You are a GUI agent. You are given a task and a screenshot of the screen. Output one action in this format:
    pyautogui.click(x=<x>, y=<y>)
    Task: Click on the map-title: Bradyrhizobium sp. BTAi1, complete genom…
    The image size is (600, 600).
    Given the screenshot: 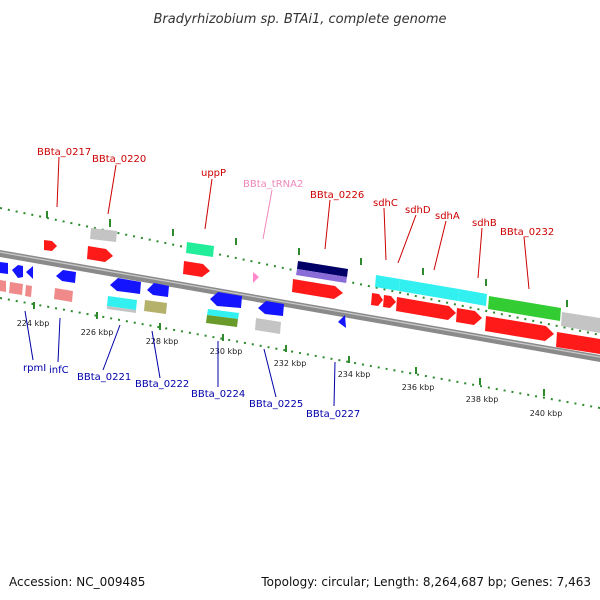 What is the action you would take?
    pyautogui.click(x=299, y=19)
    